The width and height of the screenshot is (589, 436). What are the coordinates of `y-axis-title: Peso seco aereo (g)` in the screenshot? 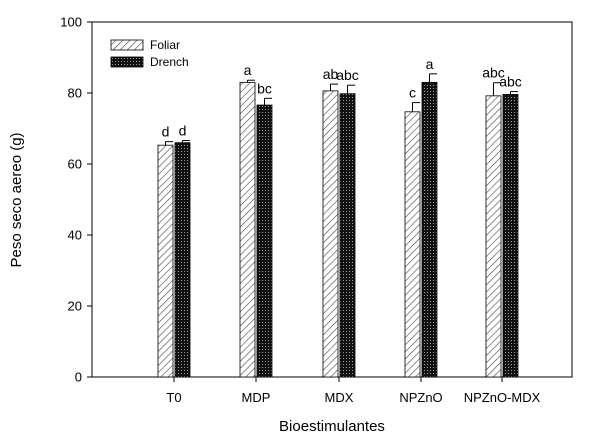 It's located at (16, 199).